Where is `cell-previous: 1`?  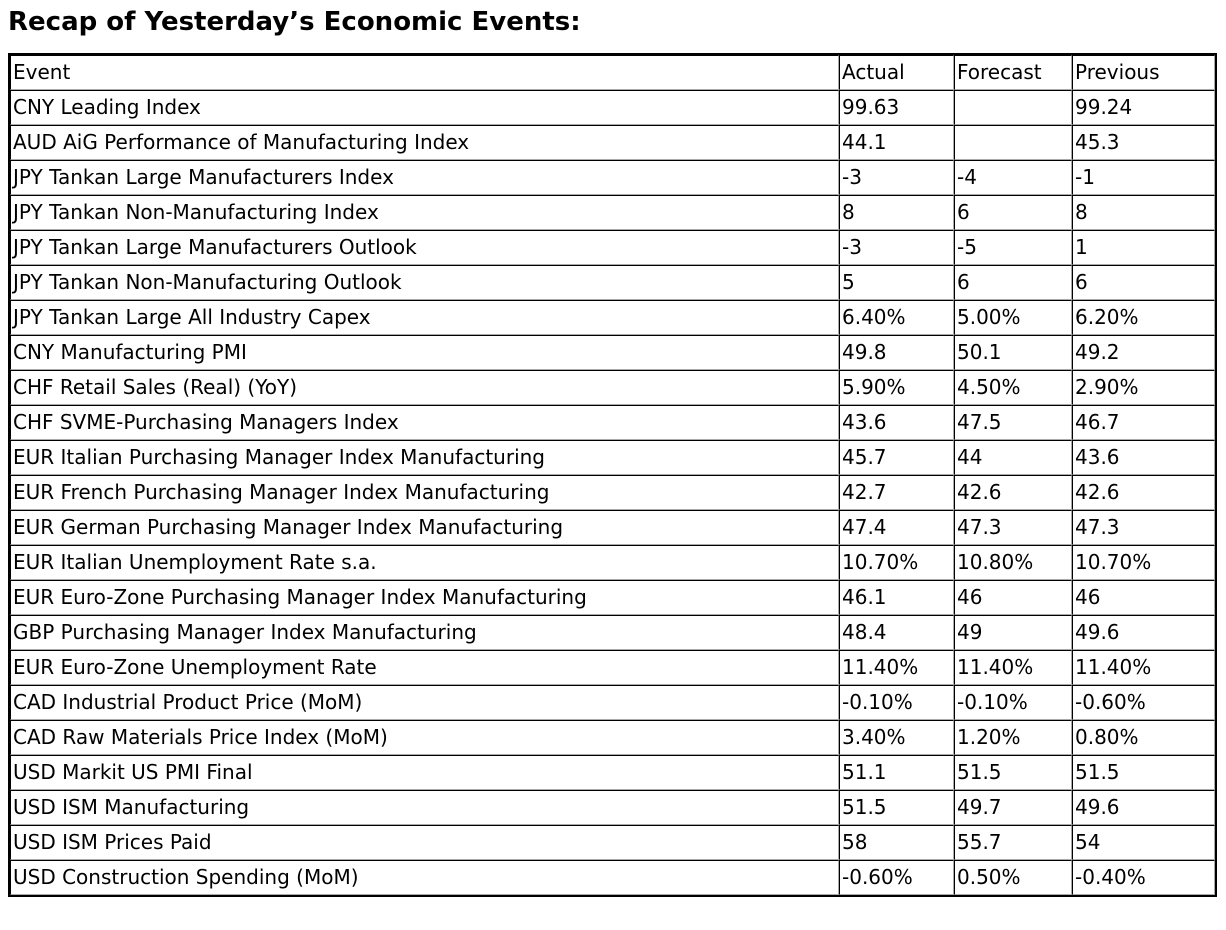 cell-previous: 1 is located at coordinates (1143, 247).